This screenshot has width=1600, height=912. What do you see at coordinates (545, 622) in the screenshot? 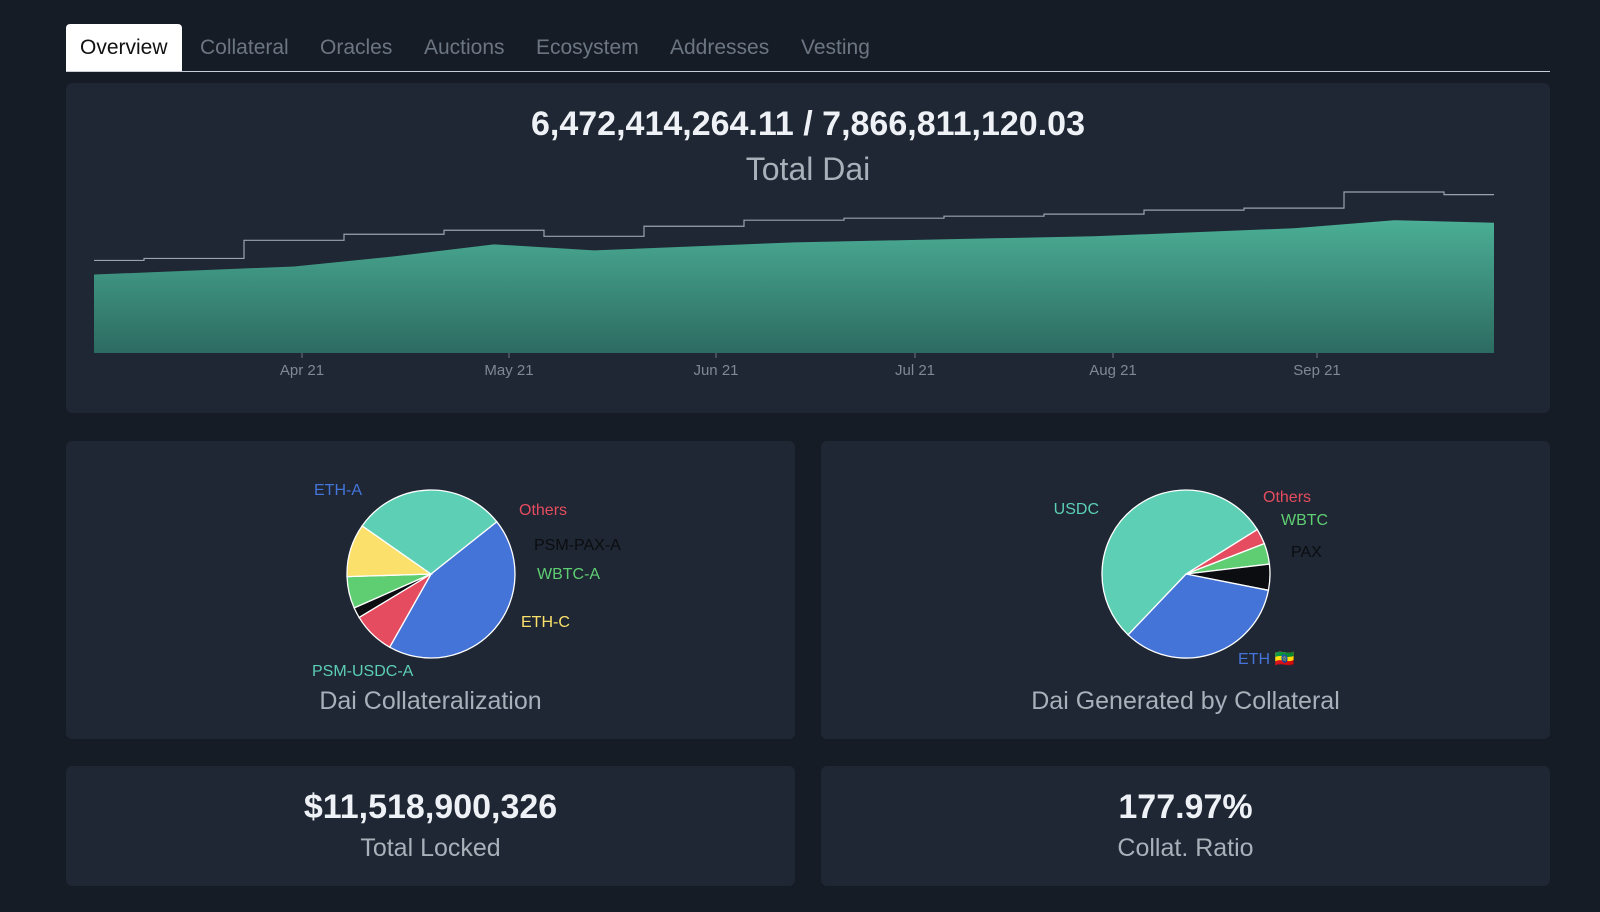
I see `pie-label: ETH-C` at bounding box center [545, 622].